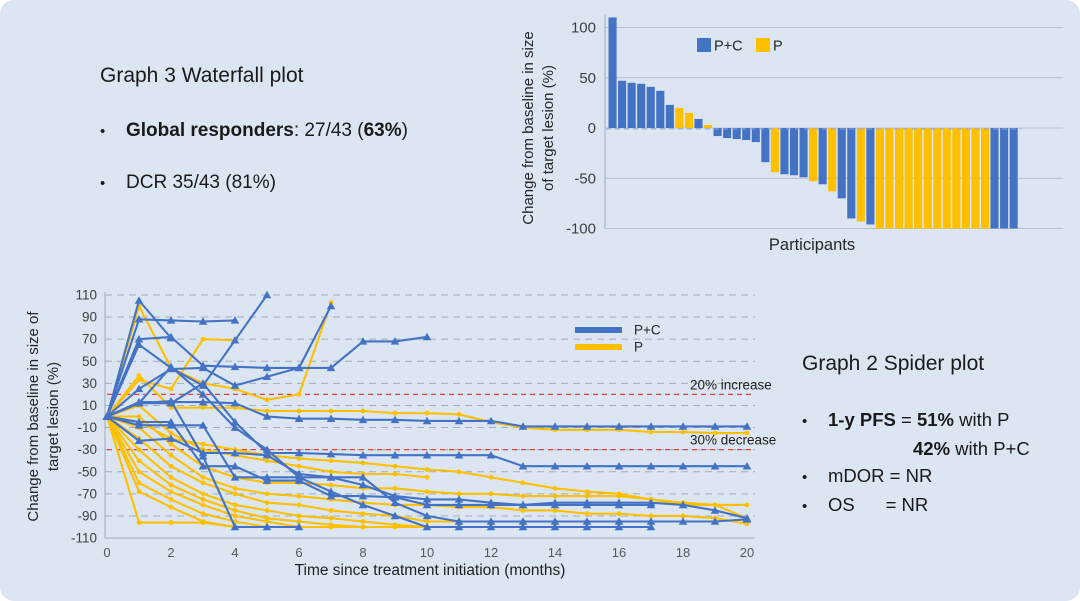 This screenshot has height=601, width=1080. I want to click on spider-xtick-label: 0, so click(106, 552).